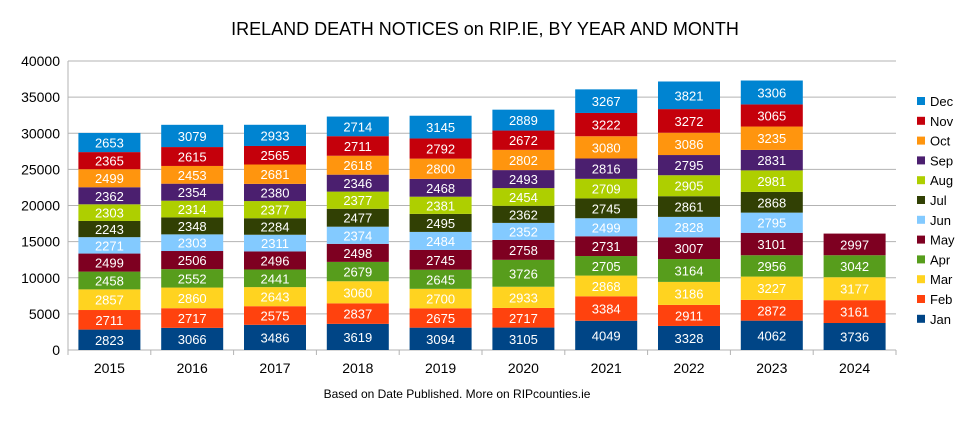  I want to click on data-label: 2758, so click(523, 250).